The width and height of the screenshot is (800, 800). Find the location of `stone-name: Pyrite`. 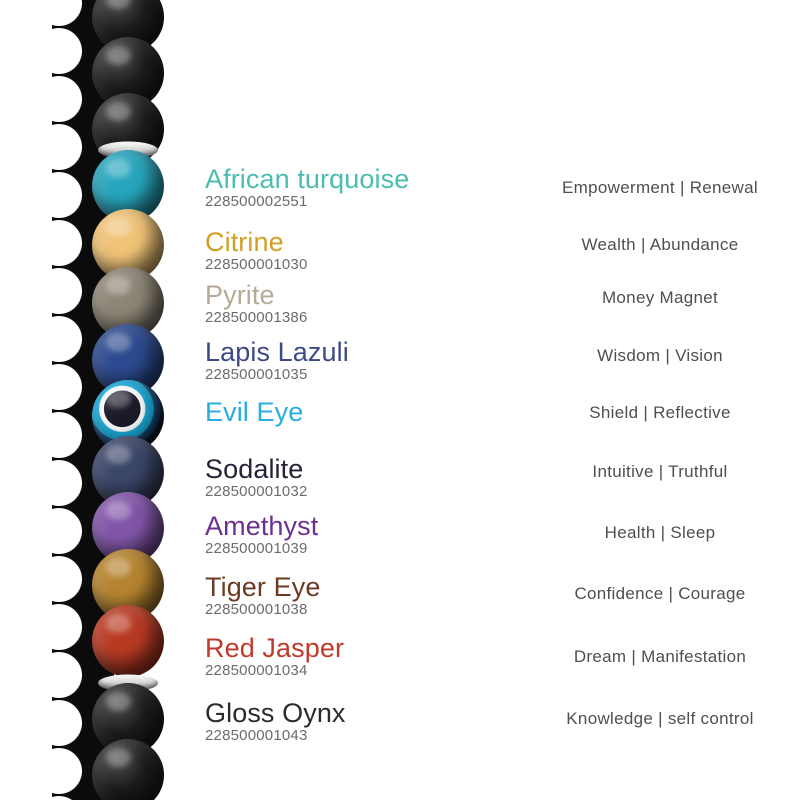

stone-name: Pyrite is located at coordinates (240, 295).